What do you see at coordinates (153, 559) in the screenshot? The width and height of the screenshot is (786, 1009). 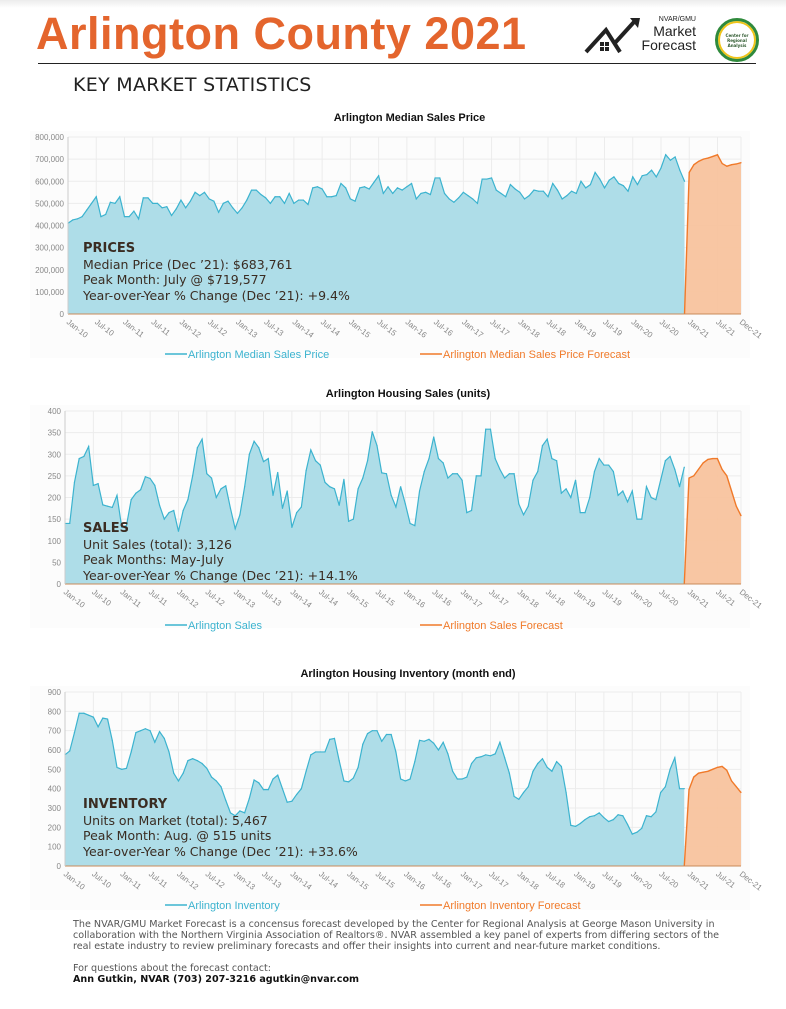 I see `stats-line: Peak Months: May-July` at bounding box center [153, 559].